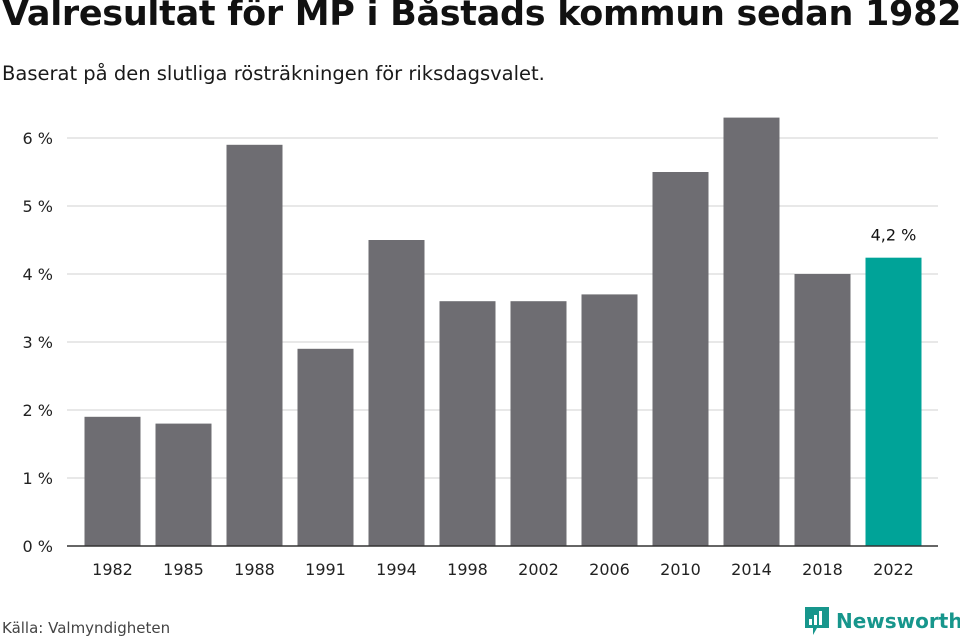 The height and width of the screenshot is (640, 960). Describe the element at coordinates (609, 420) in the screenshot. I see `bar-2006` at that location.